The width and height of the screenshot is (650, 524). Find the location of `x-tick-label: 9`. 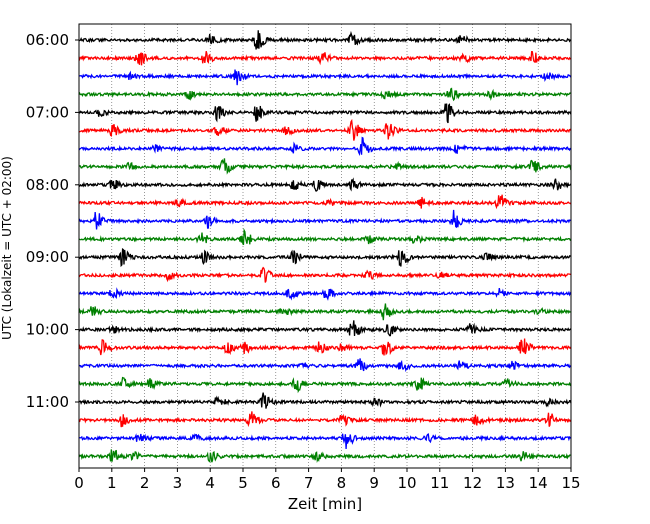

x-tick-label: 9 is located at coordinates (374, 483).